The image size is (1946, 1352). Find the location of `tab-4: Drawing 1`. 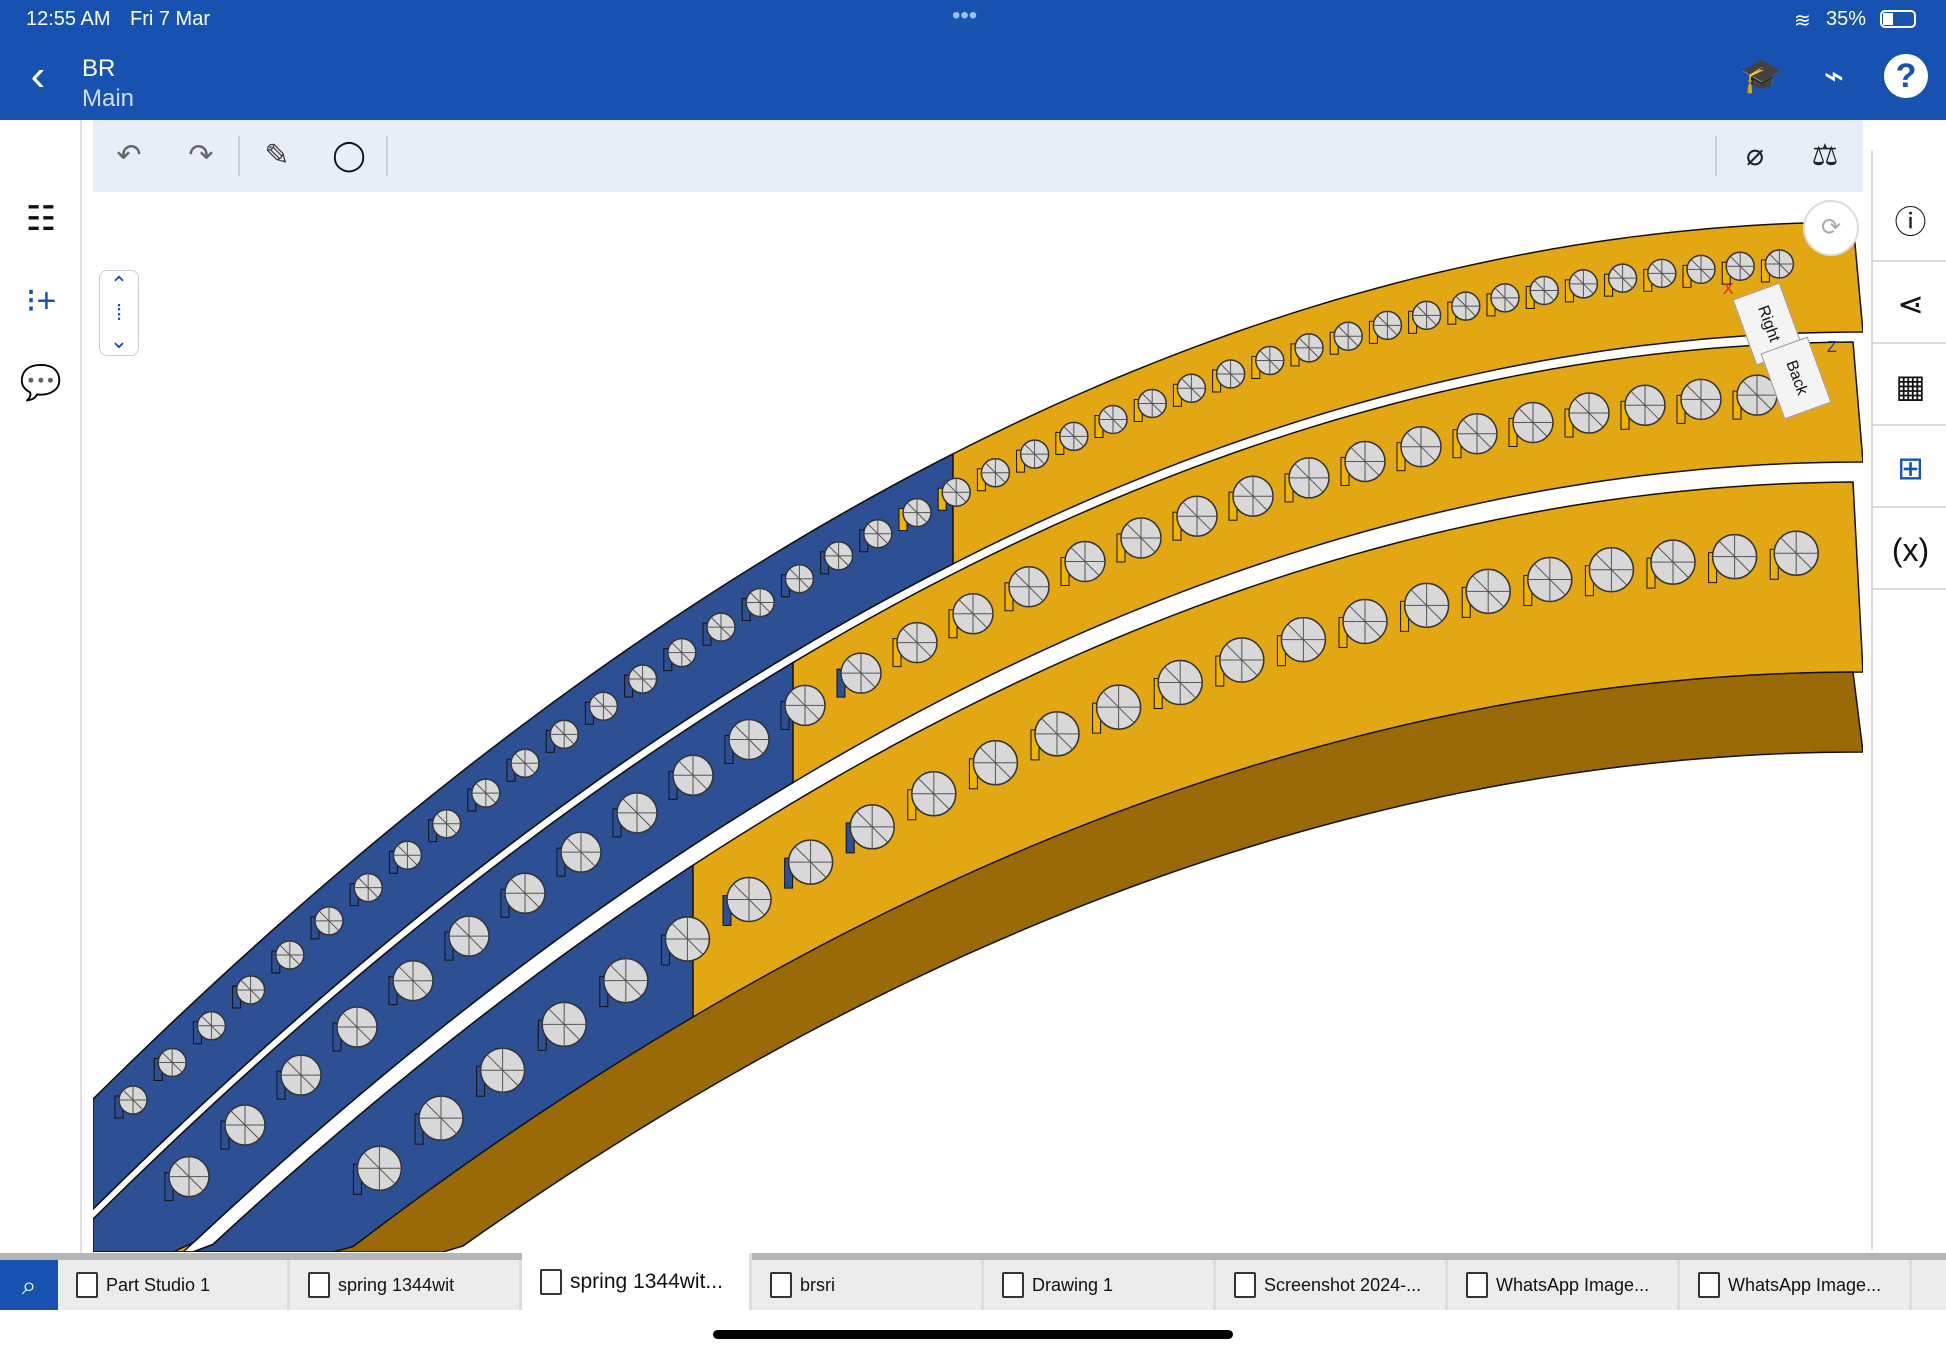

tab-4: Drawing 1 is located at coordinates (1100, 1285).